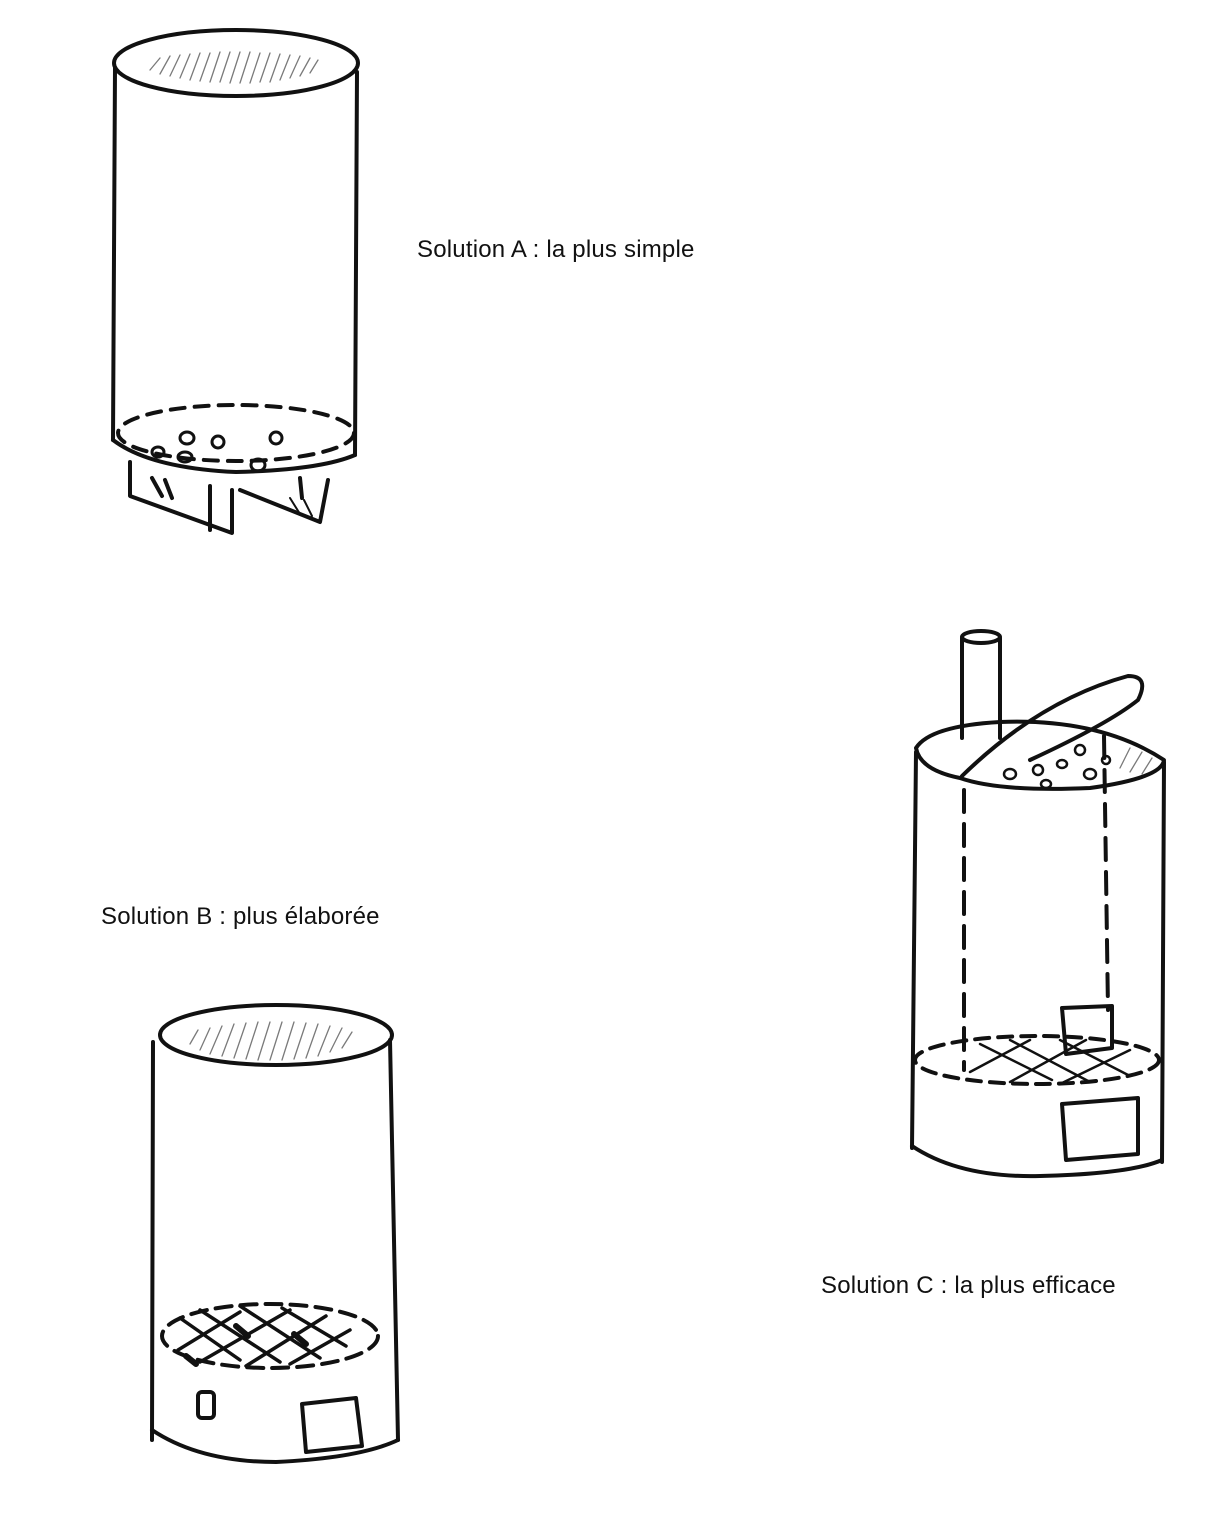  Describe the element at coordinates (1057, 766) in the screenshot. I see `stove-c-pellets` at that location.